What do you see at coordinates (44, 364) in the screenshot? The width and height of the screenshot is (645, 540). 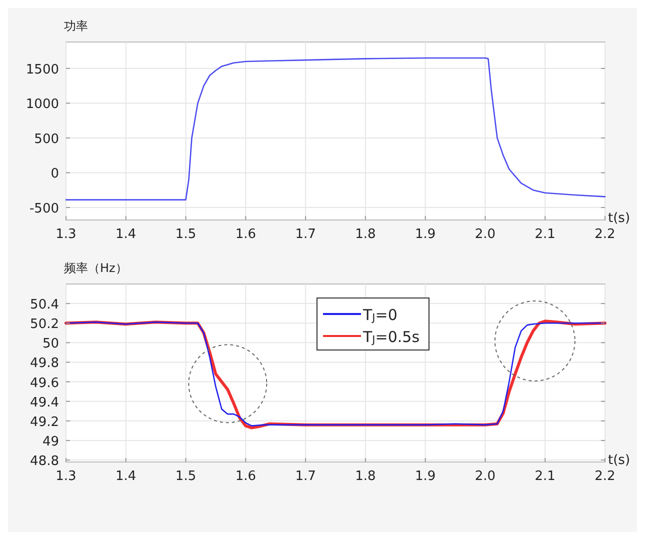 I see `y-tick-label: 49.8` at bounding box center [44, 364].